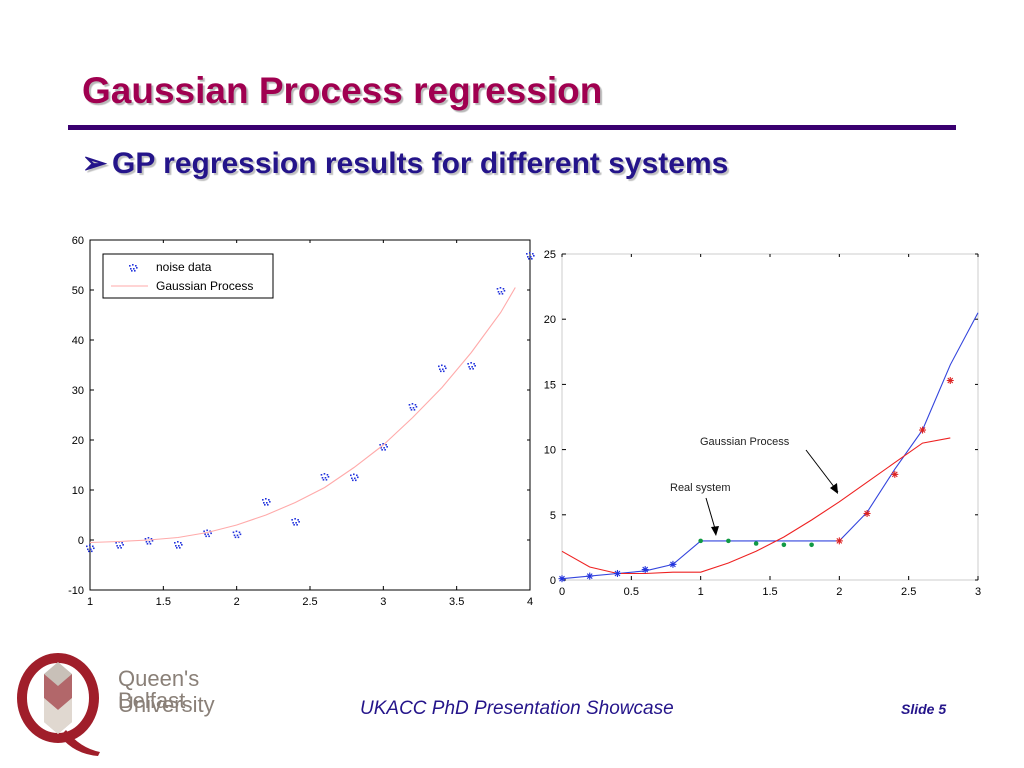  What do you see at coordinates (711, 515) in the screenshot?
I see `annotation-arrow-real-system` at bounding box center [711, 515].